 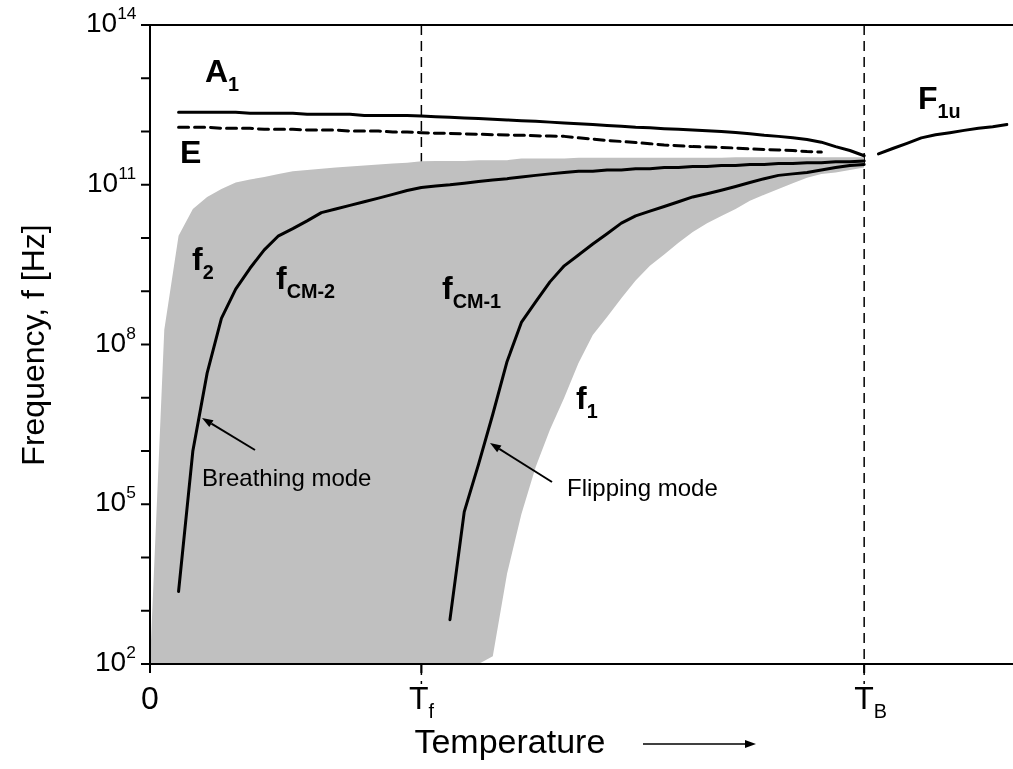 What do you see at coordinates (306, 281) in the screenshot?
I see `annotation: f$_{CM-2}$` at bounding box center [306, 281].